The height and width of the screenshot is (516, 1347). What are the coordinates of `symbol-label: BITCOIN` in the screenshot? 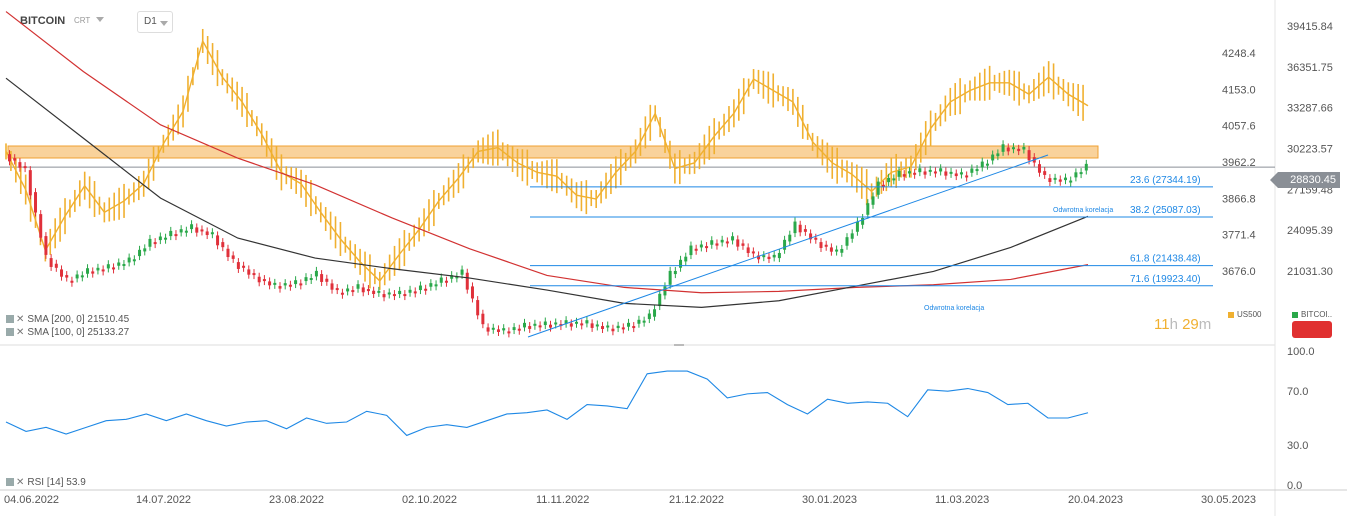 It's located at (43, 21).